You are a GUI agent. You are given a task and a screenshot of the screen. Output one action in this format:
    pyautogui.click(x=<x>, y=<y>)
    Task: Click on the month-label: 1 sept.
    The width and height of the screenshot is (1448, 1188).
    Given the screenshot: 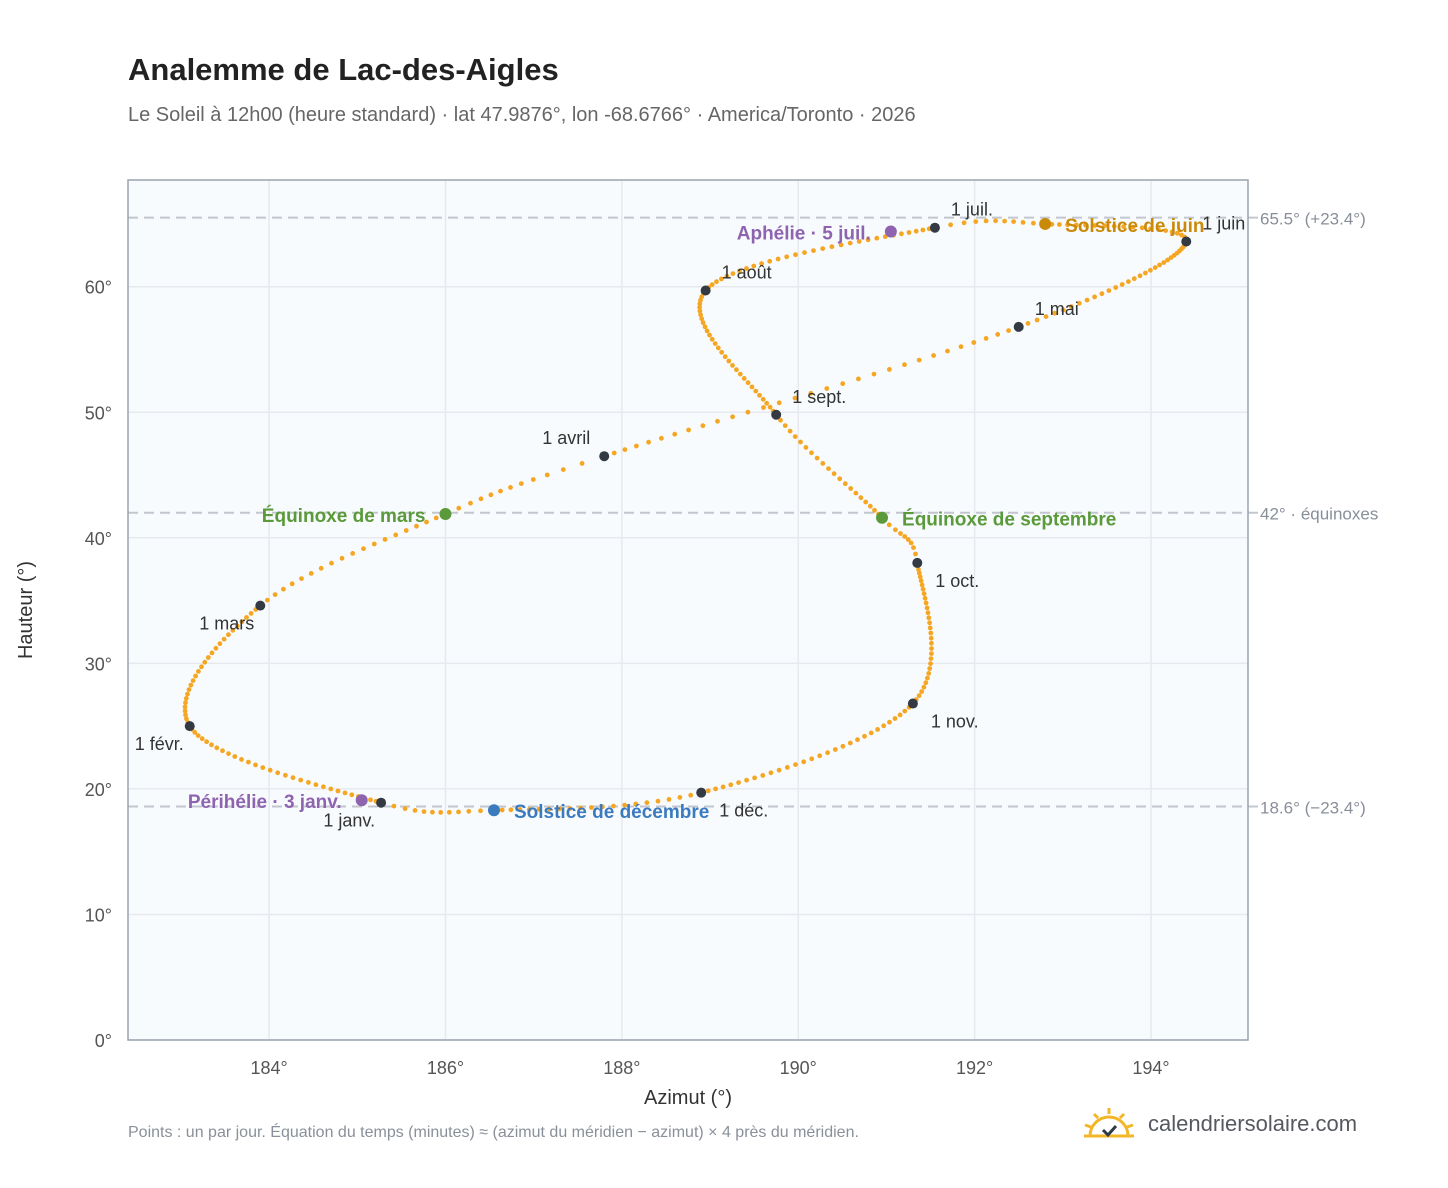 What is the action you would take?
    pyautogui.click(x=819, y=397)
    